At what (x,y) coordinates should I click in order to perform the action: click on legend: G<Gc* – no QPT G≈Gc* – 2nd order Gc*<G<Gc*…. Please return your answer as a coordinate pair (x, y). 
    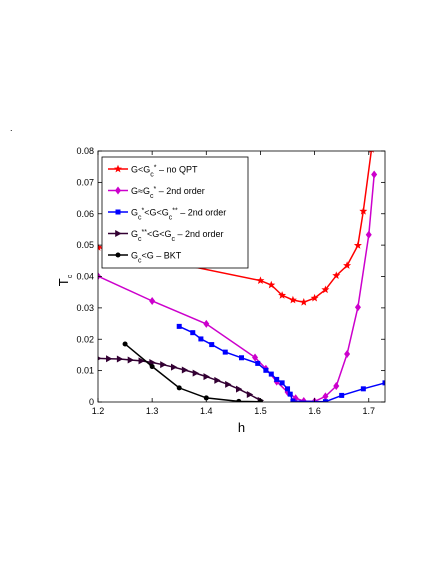
    Looking at the image, I should click on (175, 212).